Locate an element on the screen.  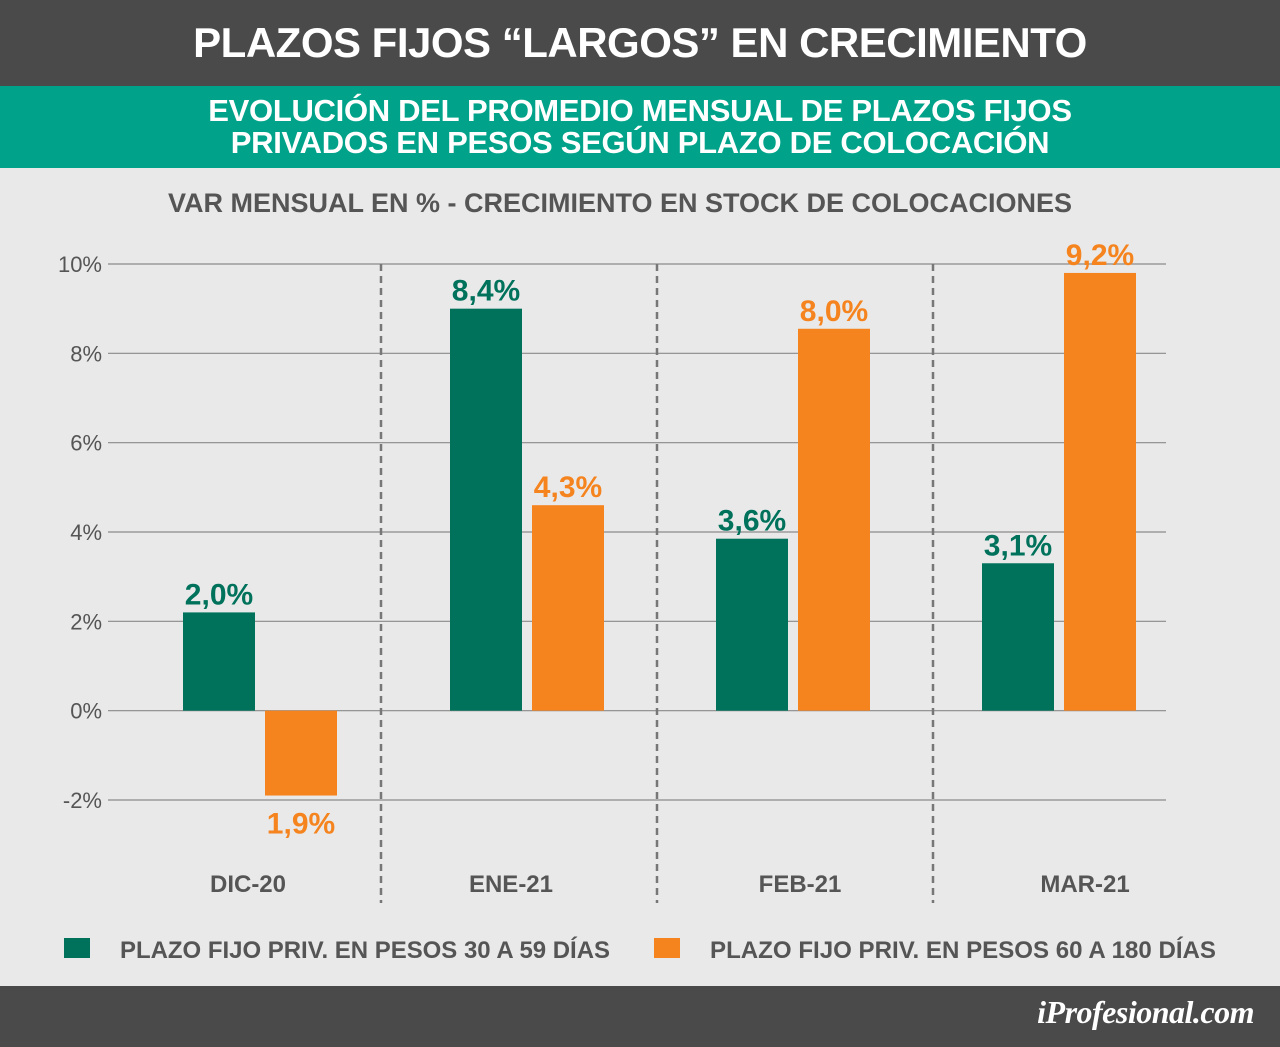
y-tick-label: 10% is located at coordinates (80, 264).